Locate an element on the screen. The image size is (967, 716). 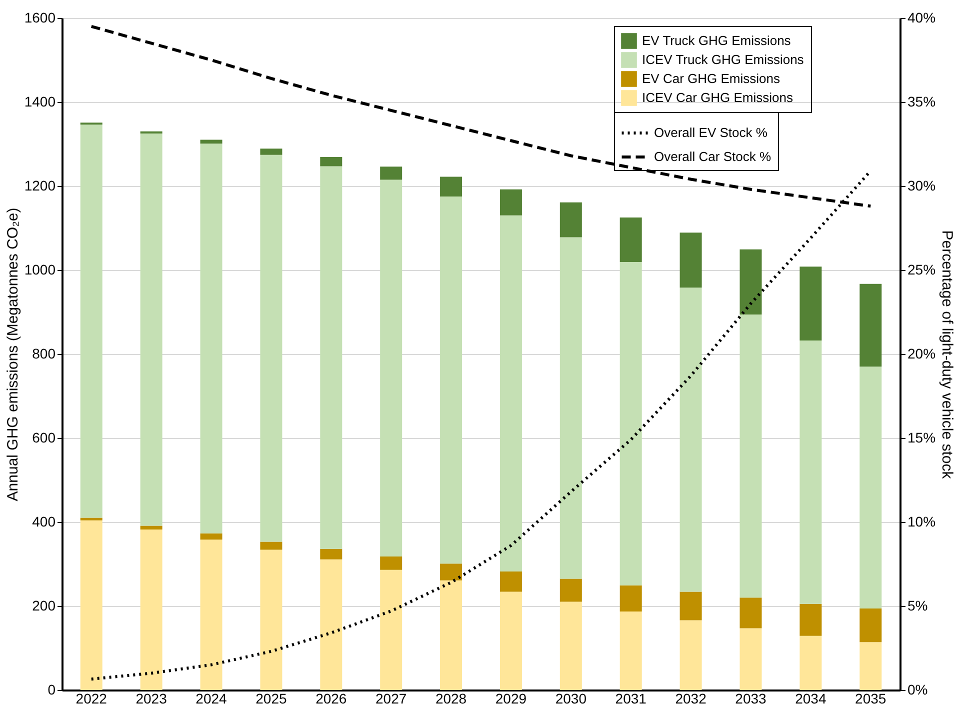
x-tick-label: 2035 is located at coordinates (870, 698).